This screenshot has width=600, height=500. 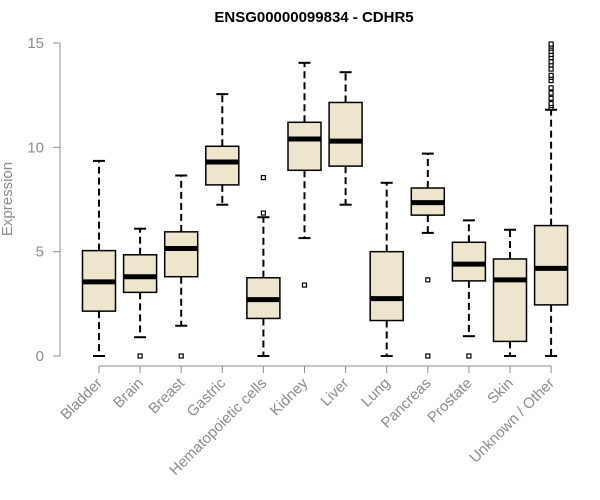 I want to click on box-bladder, so click(x=99, y=258).